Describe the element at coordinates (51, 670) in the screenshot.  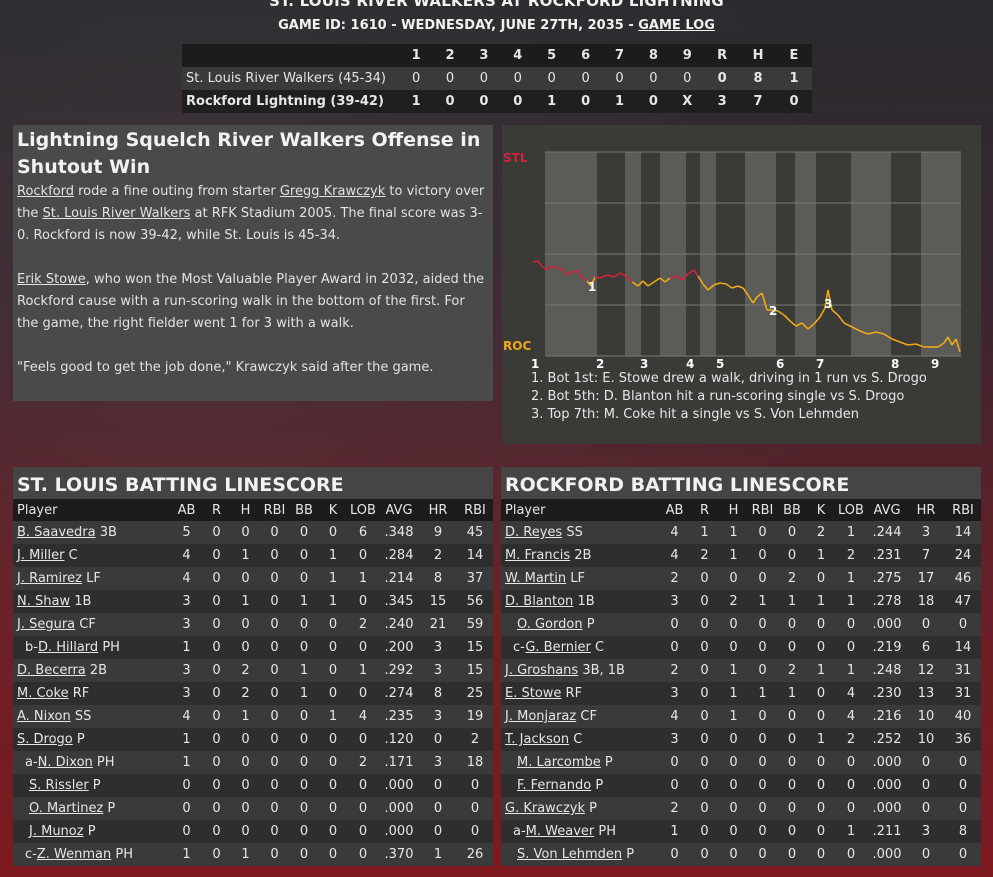
I see `player-link: D. Becerra` at that location.